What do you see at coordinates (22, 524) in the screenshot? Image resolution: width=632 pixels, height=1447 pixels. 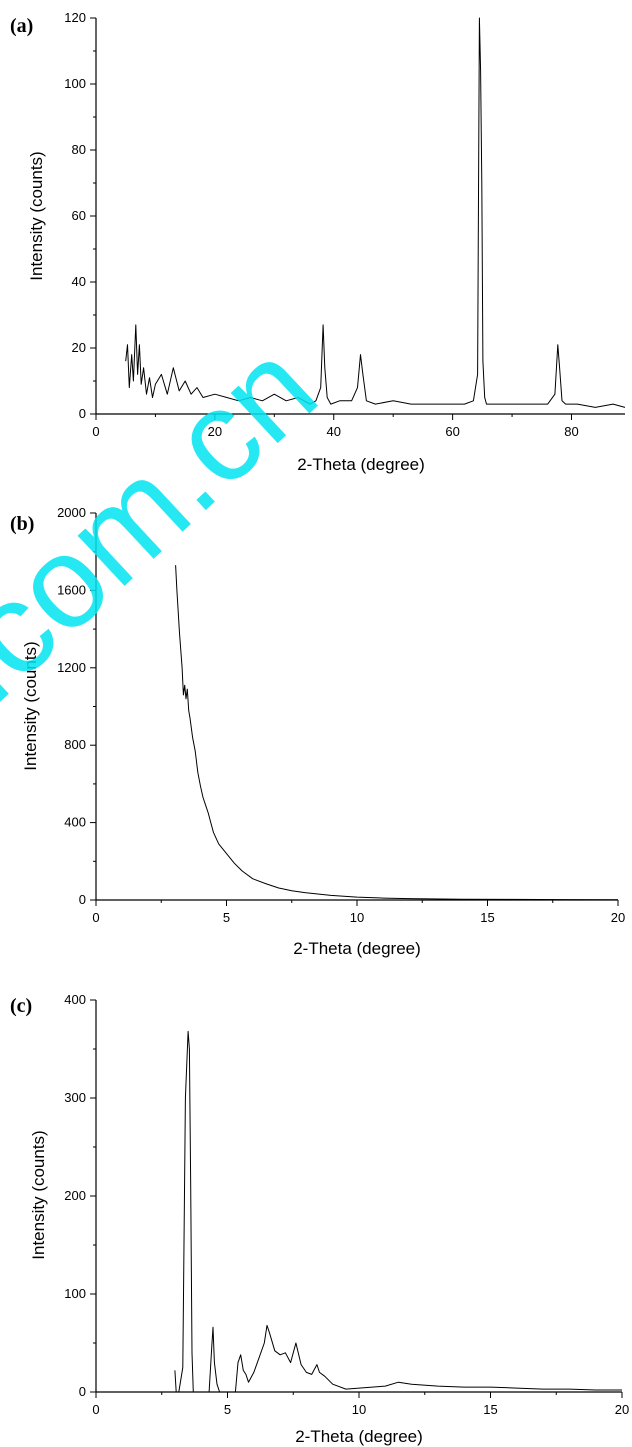 I see `panel-label-b: (b)` at bounding box center [22, 524].